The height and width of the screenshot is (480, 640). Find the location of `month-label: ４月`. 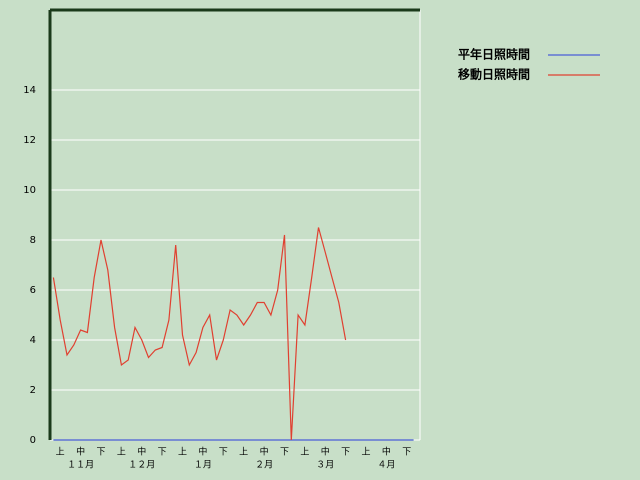

month-label: ４月 is located at coordinates (386, 465).